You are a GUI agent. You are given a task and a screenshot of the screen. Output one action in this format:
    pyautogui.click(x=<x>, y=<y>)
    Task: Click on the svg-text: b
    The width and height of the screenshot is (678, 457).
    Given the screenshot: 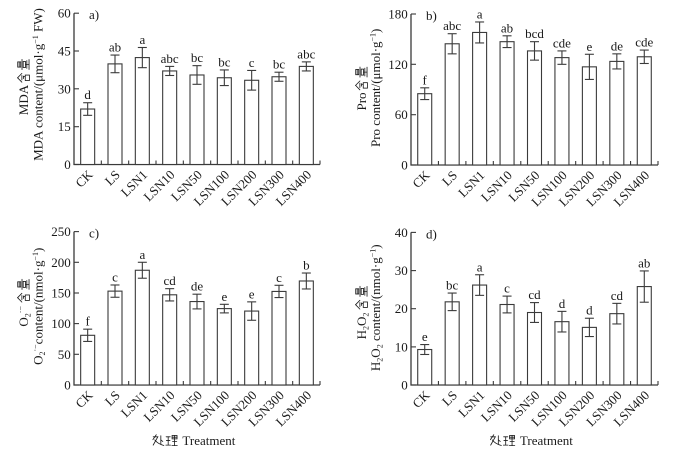 What is the action you would take?
    pyautogui.click(x=306, y=265)
    